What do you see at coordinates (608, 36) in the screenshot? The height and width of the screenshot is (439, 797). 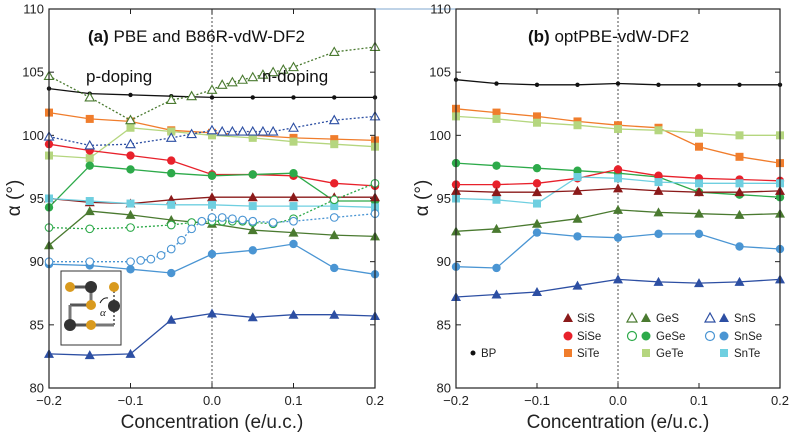 I see `panel-b-title: (b) optPBE-vdW-DF2` at bounding box center [608, 36].